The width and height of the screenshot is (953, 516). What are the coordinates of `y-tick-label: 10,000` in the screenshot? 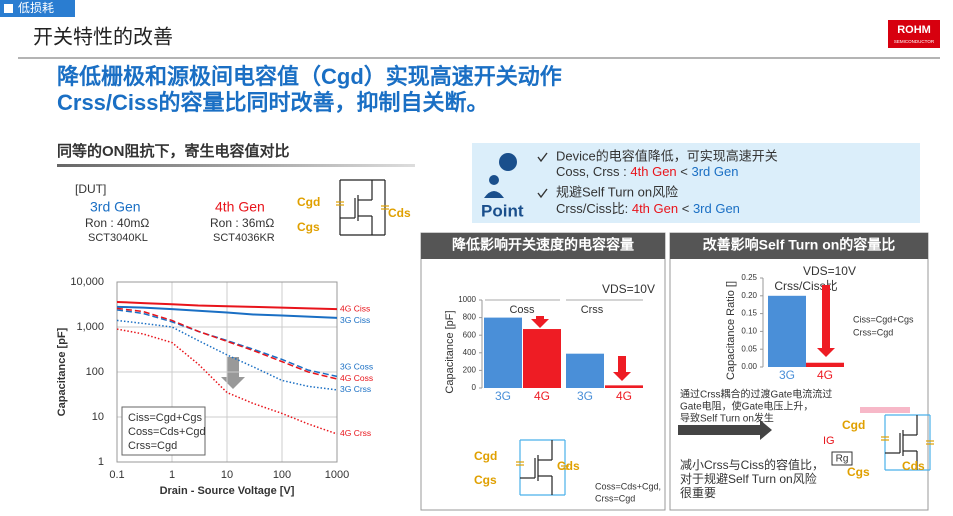 It's located at (87, 282).